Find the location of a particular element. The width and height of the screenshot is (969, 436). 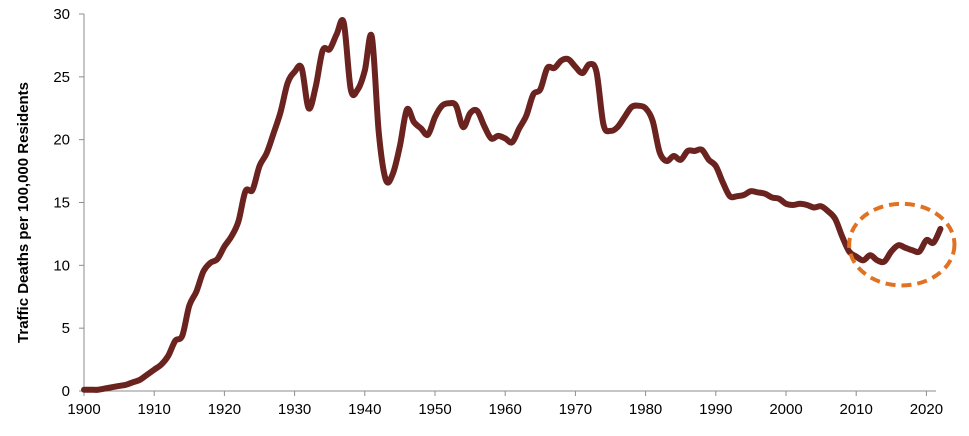

x-tick-label: 2010 is located at coordinates (856, 409).